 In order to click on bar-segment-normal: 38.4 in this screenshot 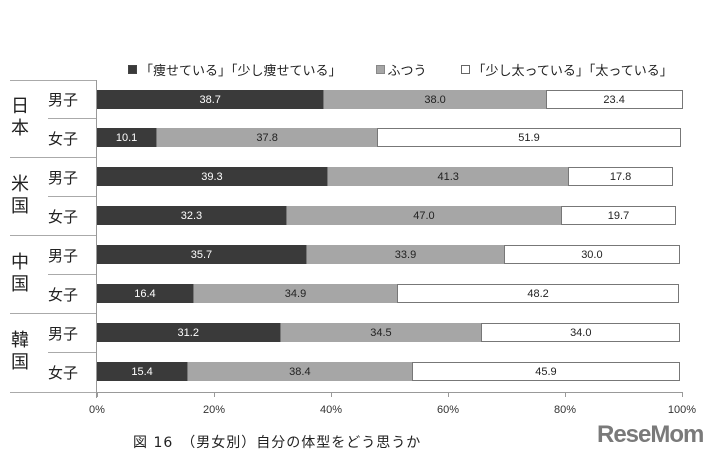, I will do `click(299, 371)`.